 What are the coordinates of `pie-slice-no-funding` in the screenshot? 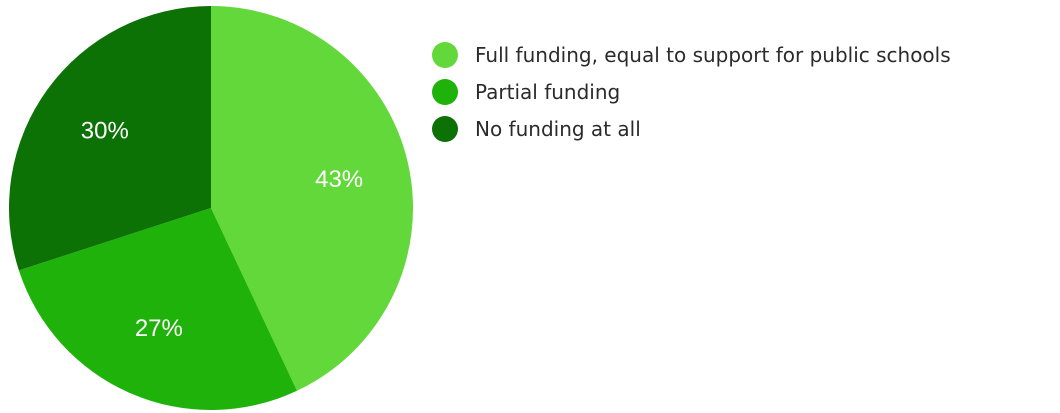 It's located at (110, 138).